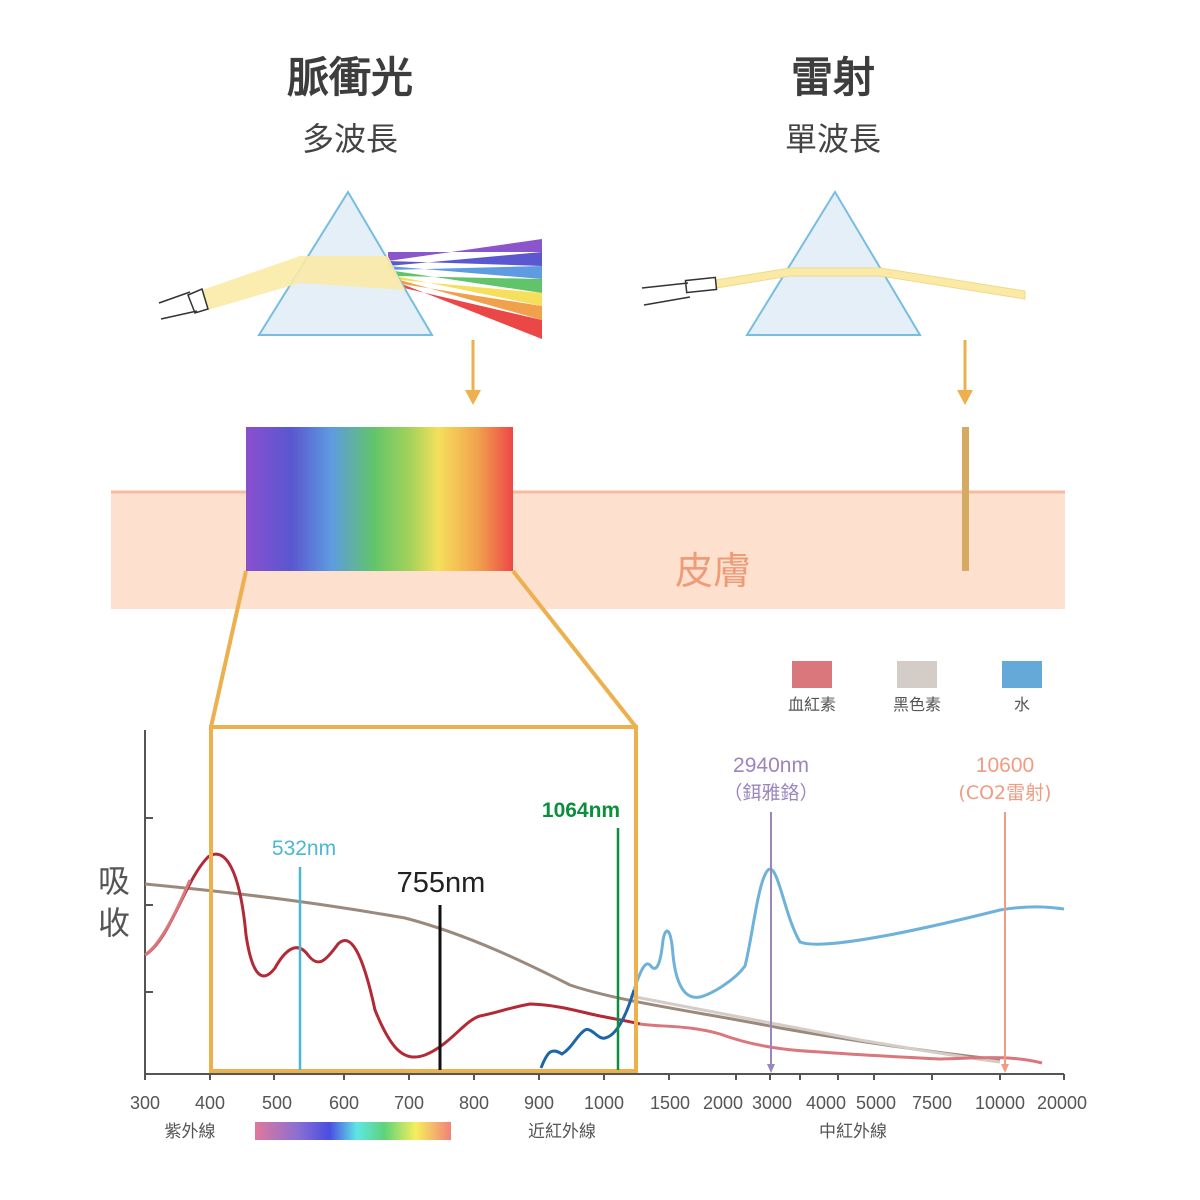 Image resolution: width=1200 pixels, height=1200 pixels. I want to click on legend: 血紅素 黑色素 水, so click(915, 687).